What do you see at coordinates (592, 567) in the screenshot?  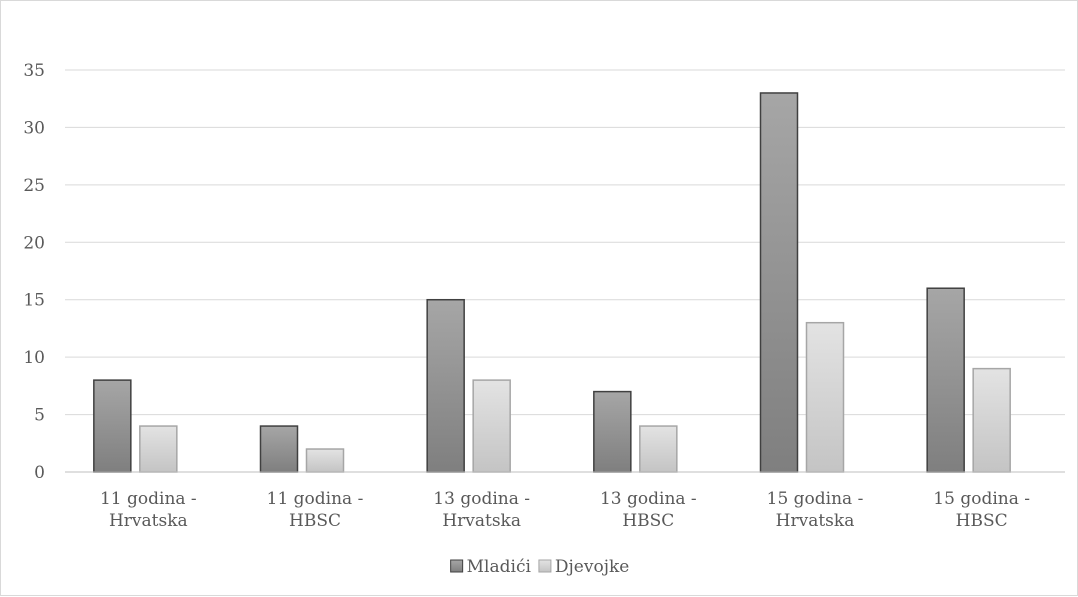 I see `legend-label: Djevojke` at bounding box center [592, 567].